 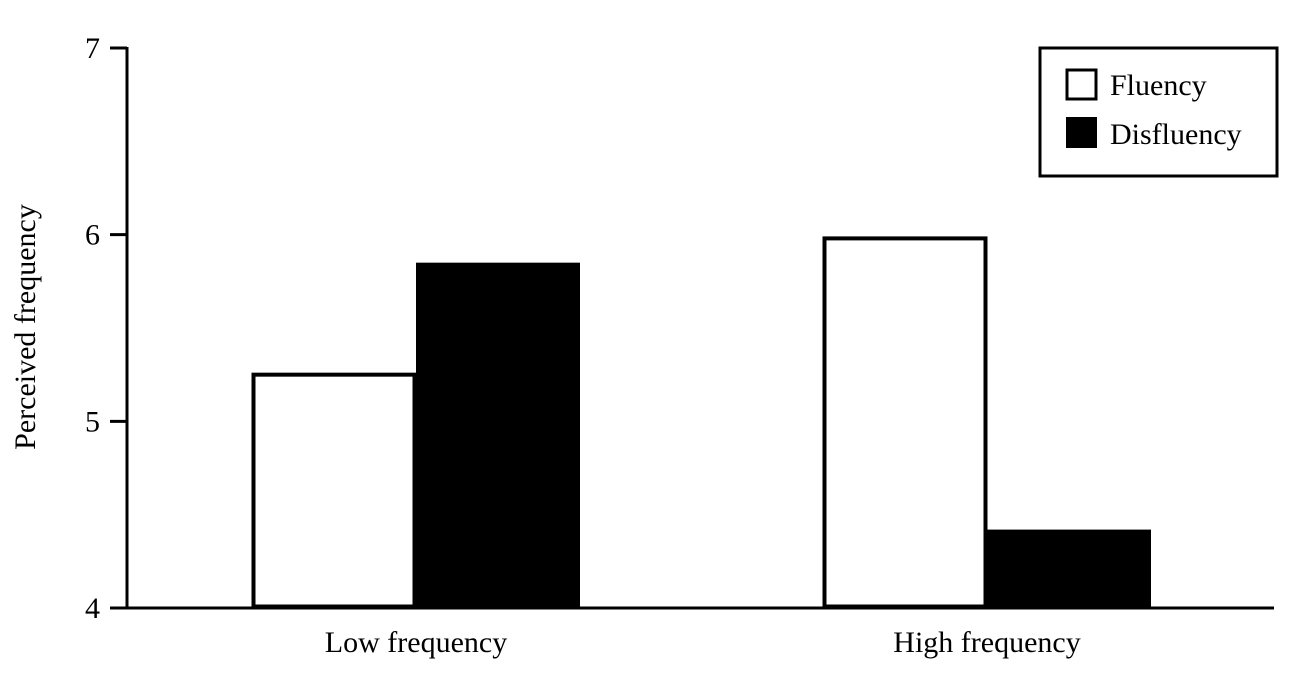 I want to click on x-category-label: Low frequency, so click(x=416, y=642).